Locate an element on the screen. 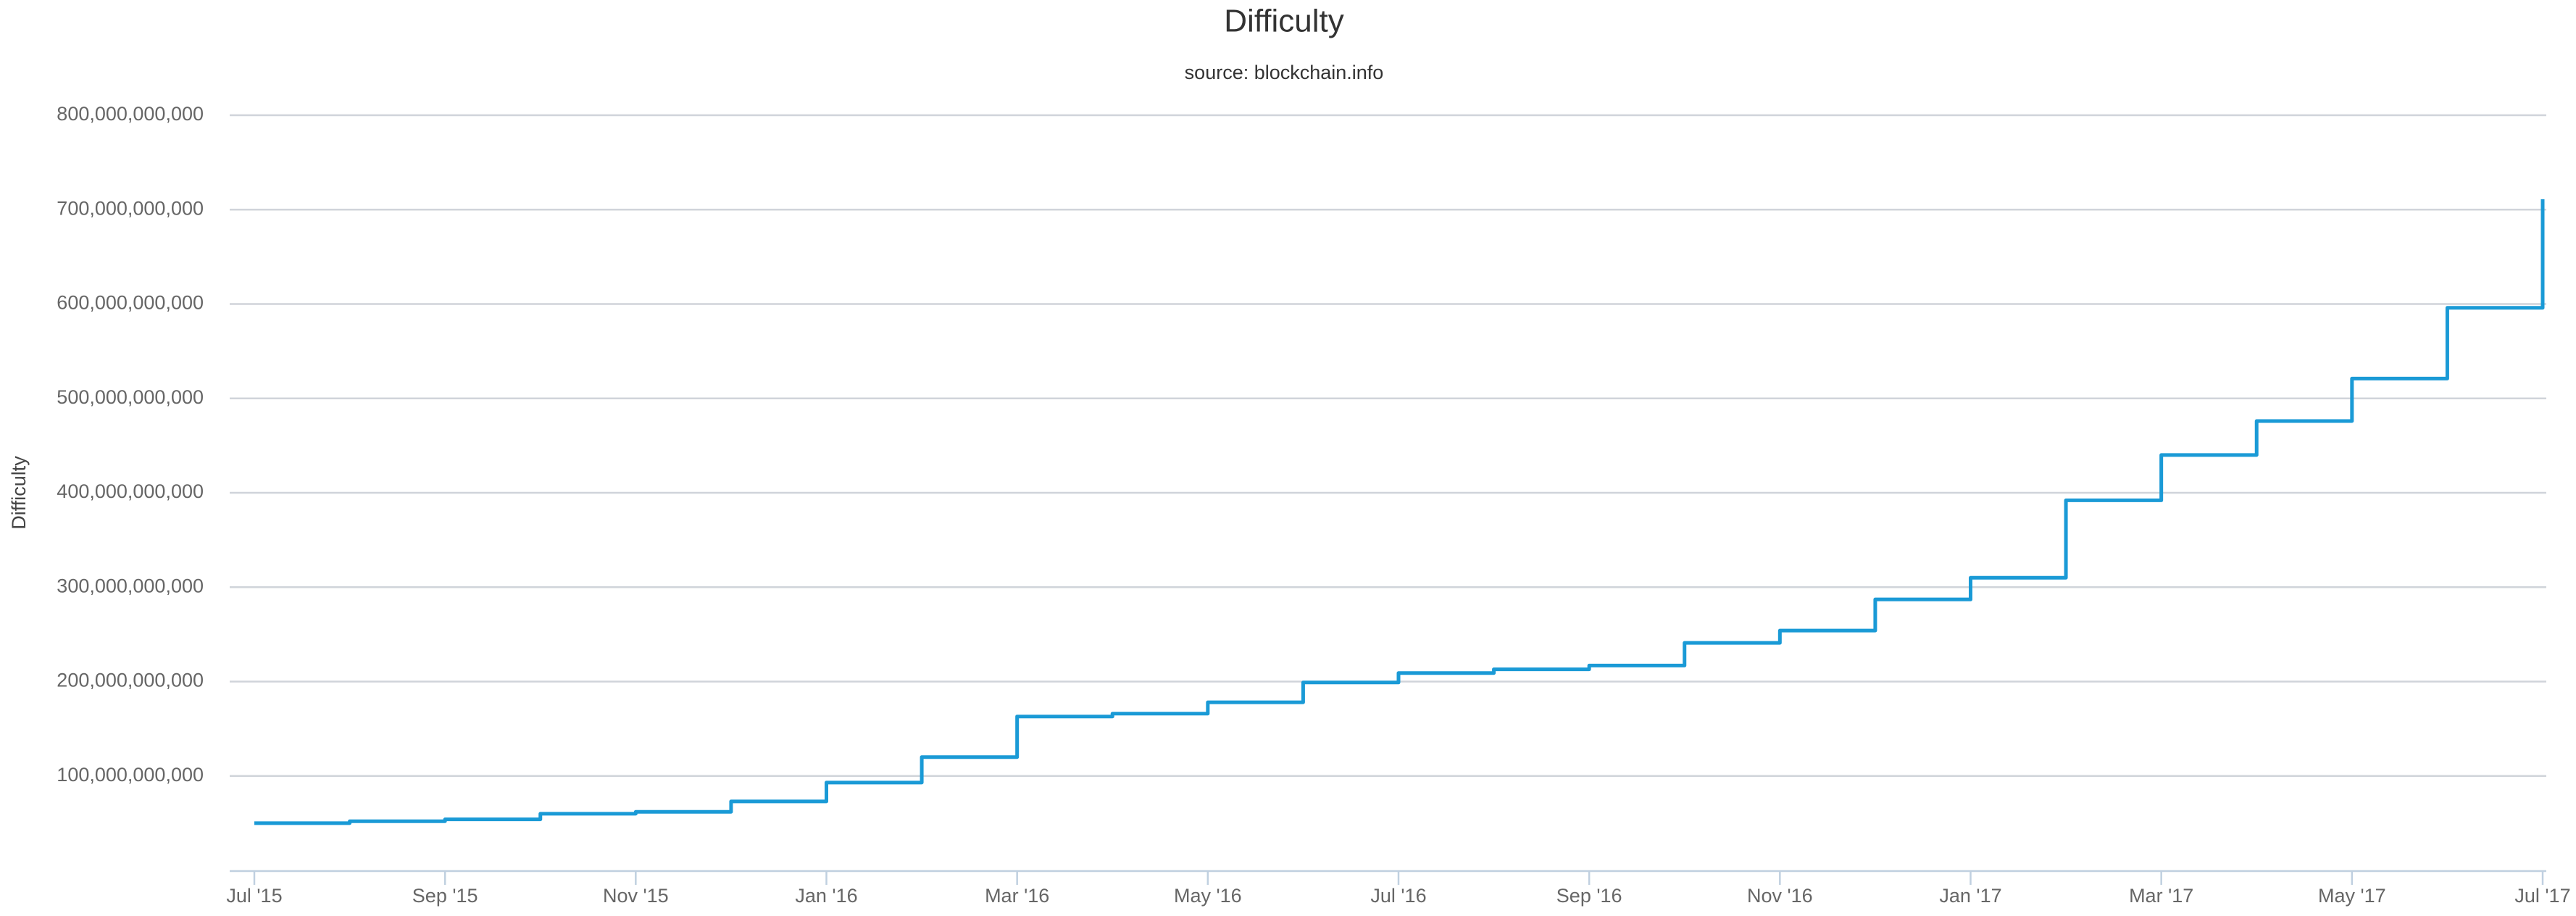 Image resolution: width=2576 pixels, height=916 pixels. x-tick-label: Nov '15 is located at coordinates (636, 896).